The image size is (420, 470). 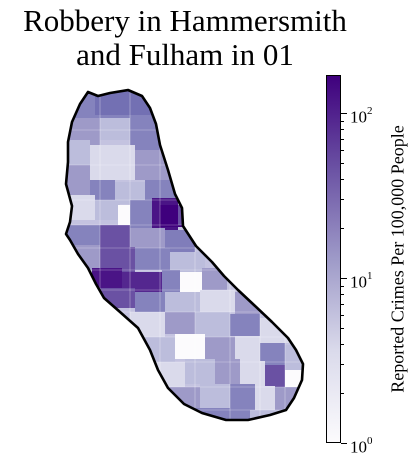 What do you see at coordinates (397, 259) in the screenshot?
I see `colorbar-label: Reported Crimes Per 100,000 People` at bounding box center [397, 259].